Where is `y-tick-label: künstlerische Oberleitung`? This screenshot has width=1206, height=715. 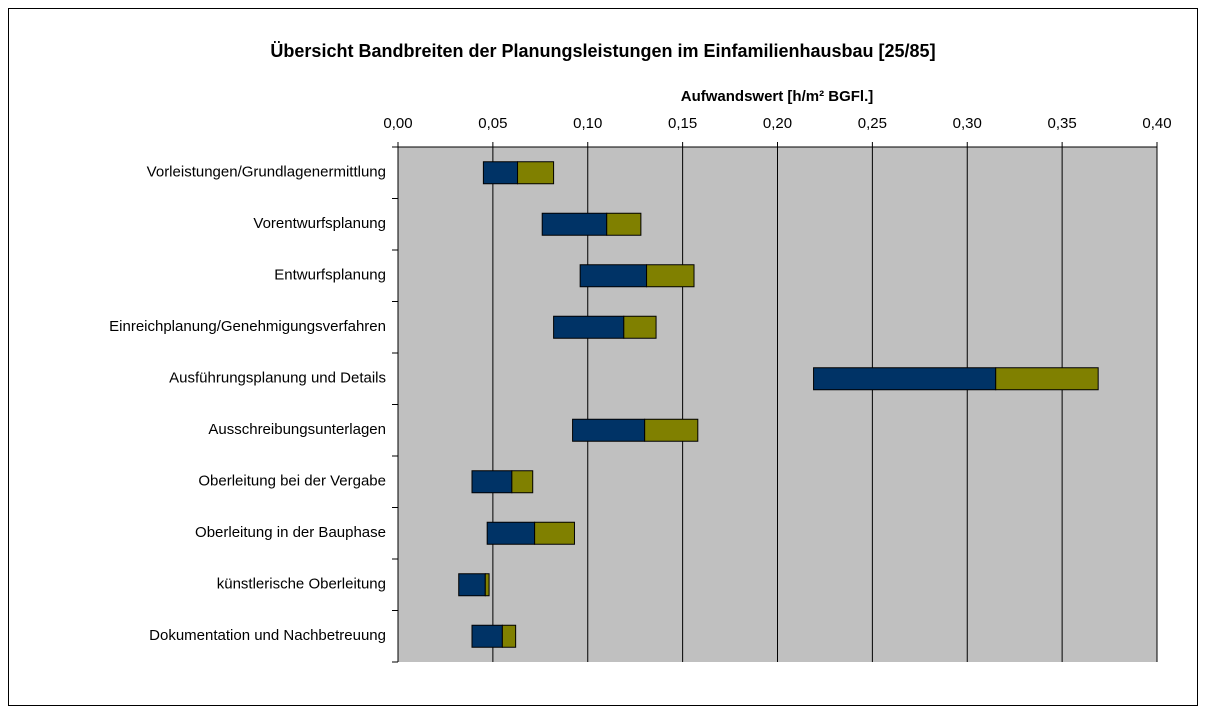 y-tick-label: künstlerische Oberleitung is located at coordinates (301, 584).